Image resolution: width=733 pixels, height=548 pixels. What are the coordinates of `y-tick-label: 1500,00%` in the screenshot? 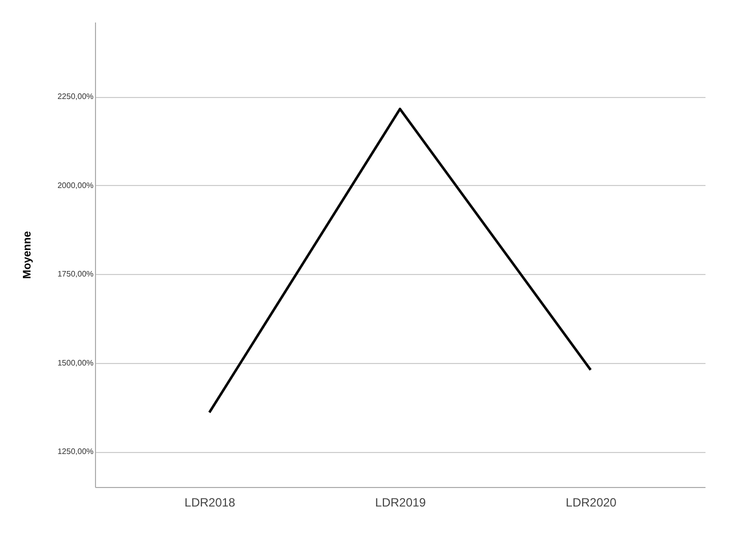 It's located at (75, 363).